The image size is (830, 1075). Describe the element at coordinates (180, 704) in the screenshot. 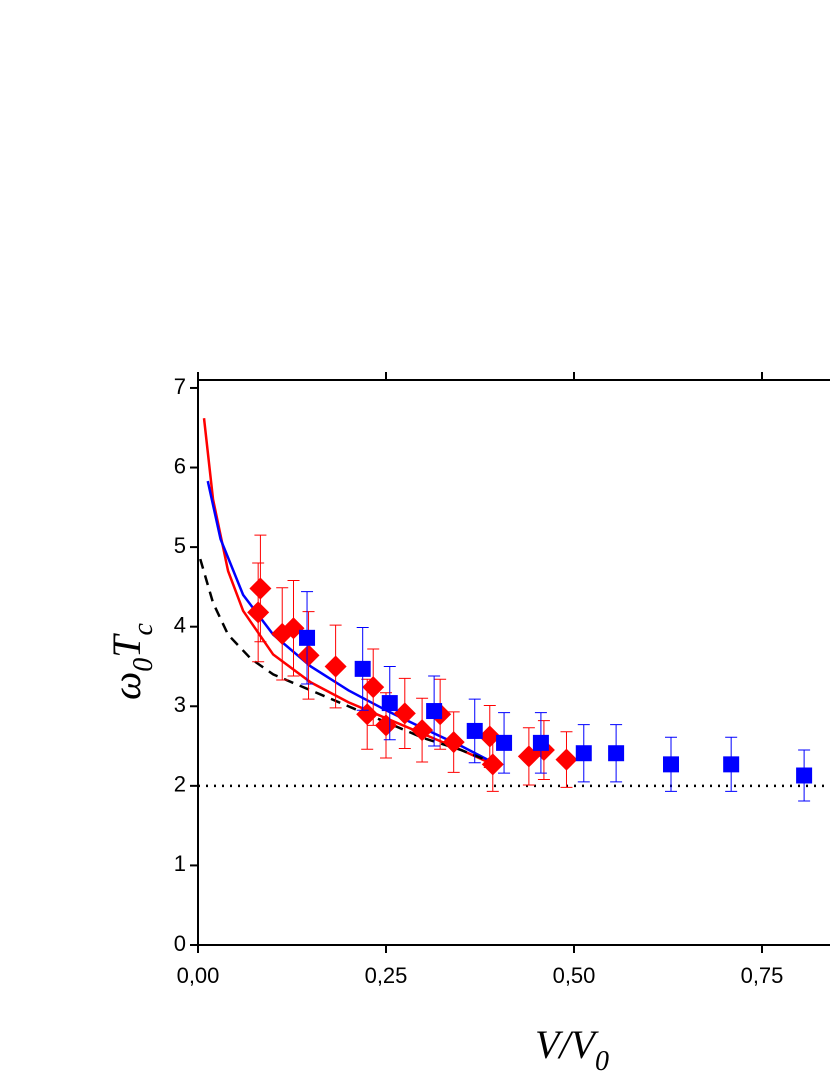

I see `y-tick-label: 3` at that location.